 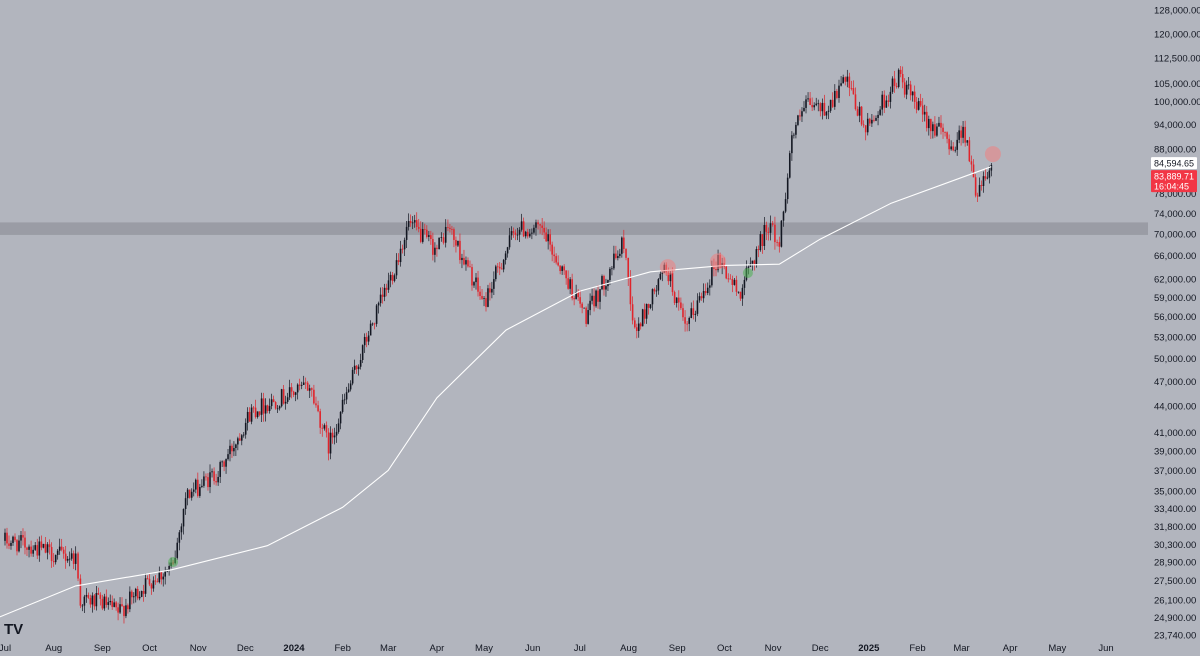 I want to click on y-tick-label: 27,500.00, so click(x=1175, y=581).